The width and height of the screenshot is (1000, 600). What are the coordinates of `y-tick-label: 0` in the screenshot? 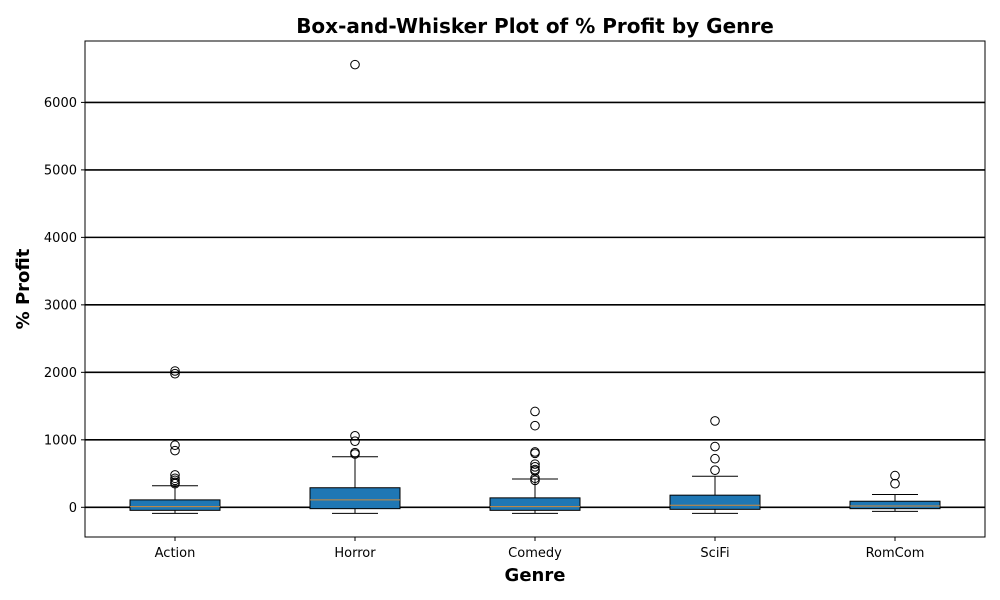 It's located at (73, 508).